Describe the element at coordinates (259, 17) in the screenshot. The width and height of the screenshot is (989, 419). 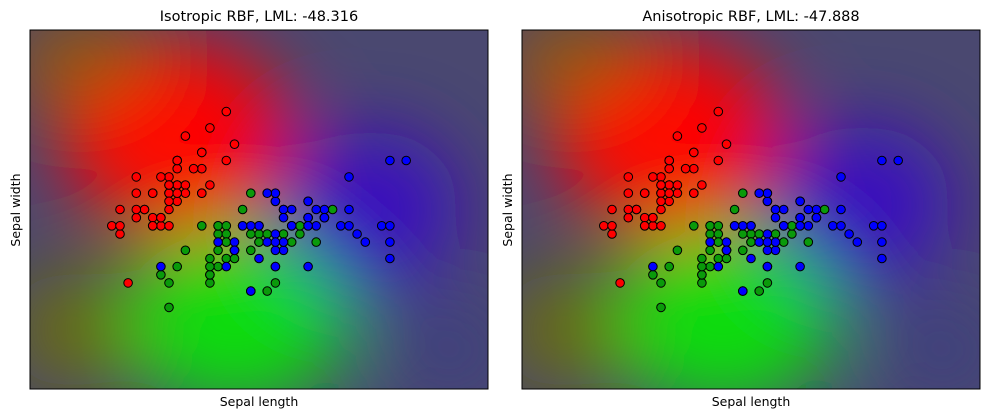
I see `plot-title: Isotropic RBF, LML: -48.316` at that location.